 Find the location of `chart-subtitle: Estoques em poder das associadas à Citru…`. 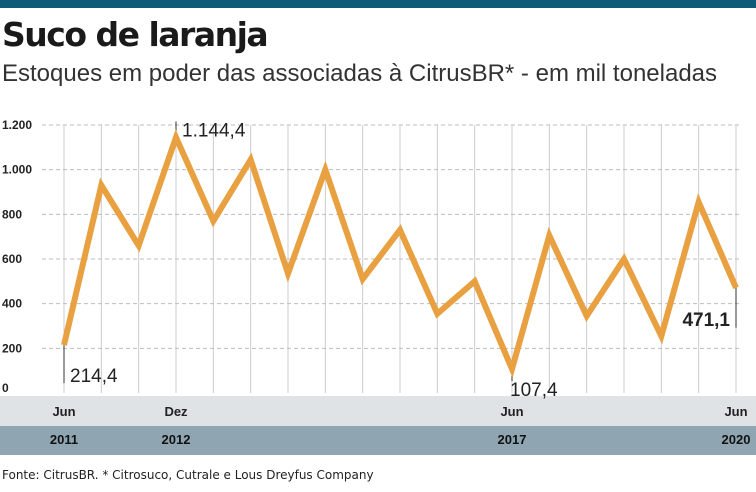

chart-subtitle: Estoques em poder das associadas à Citru… is located at coordinates (360, 73).